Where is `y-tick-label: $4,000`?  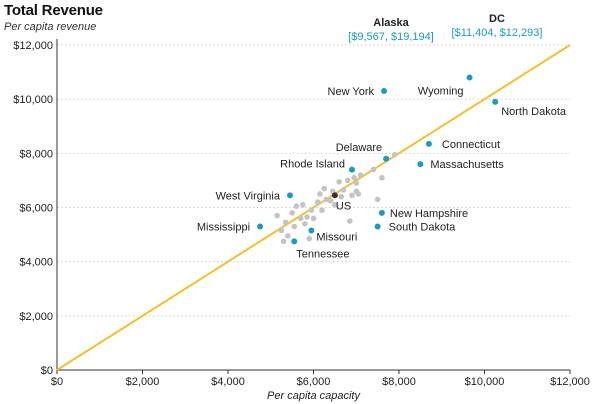 y-tick-label: $4,000 is located at coordinates (36, 263).